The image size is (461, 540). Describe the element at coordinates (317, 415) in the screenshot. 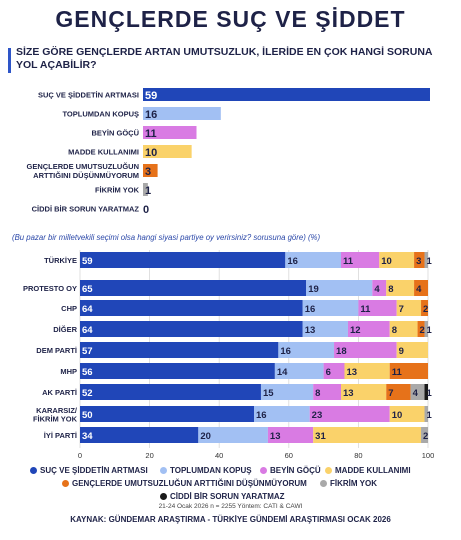

I see `data-label: 23` at that location.